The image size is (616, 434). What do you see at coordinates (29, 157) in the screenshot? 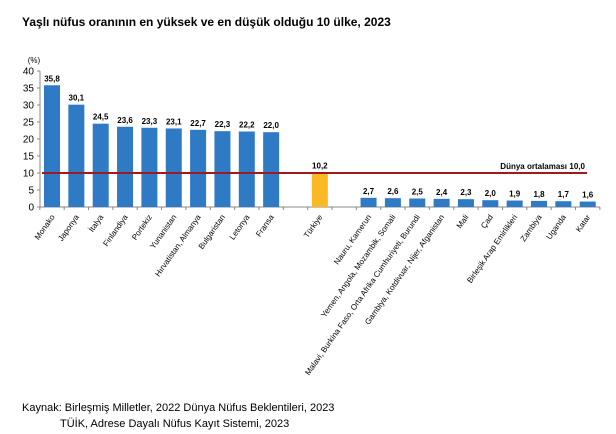
I see `y-tick-label: 15` at bounding box center [29, 157].